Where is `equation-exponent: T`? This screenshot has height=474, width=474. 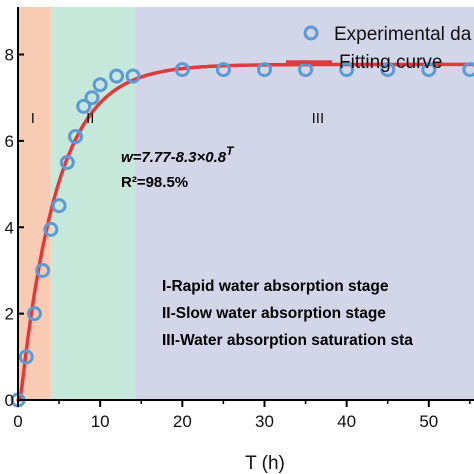 equation-exponent: T is located at coordinates (230, 151).